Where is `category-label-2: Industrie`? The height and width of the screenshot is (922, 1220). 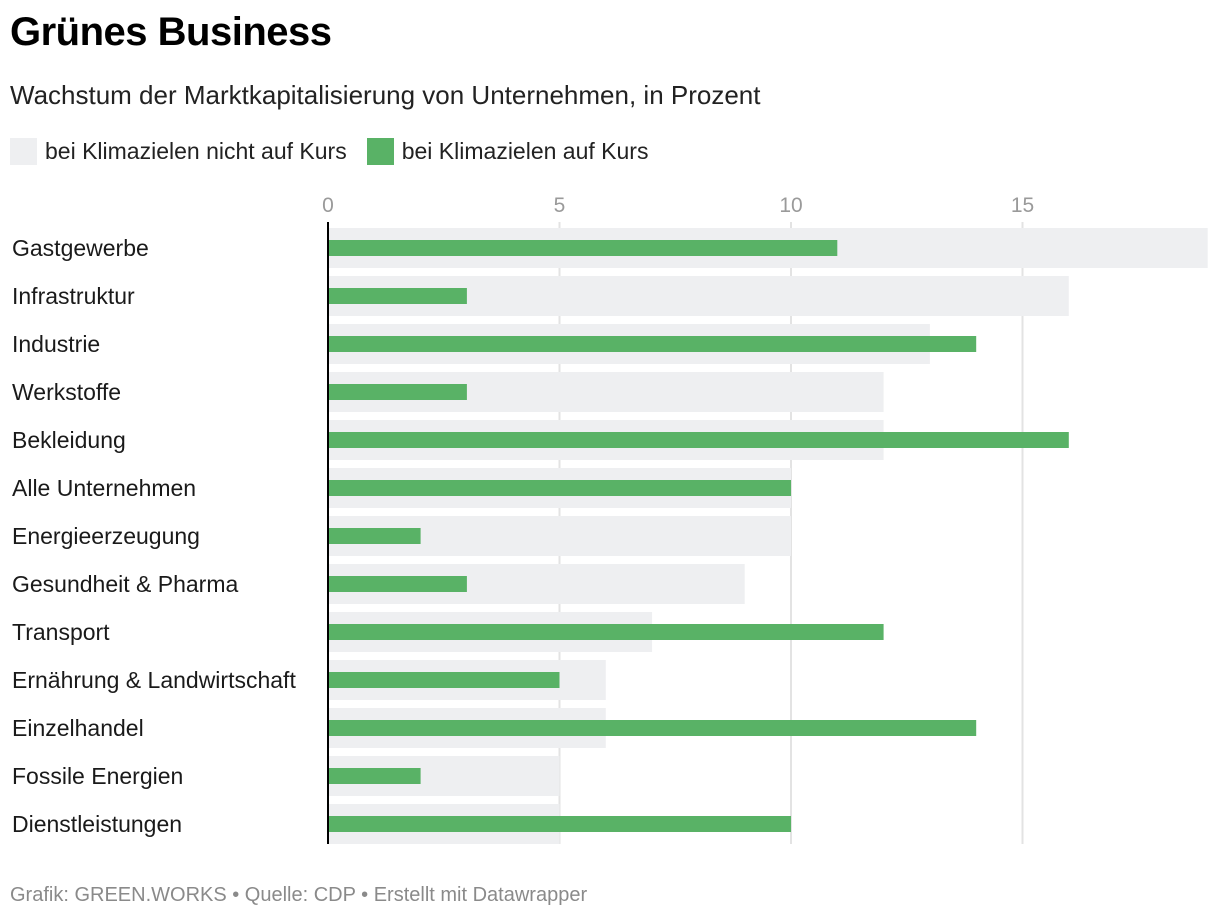 category-label-2: Industrie is located at coordinates (56, 344).